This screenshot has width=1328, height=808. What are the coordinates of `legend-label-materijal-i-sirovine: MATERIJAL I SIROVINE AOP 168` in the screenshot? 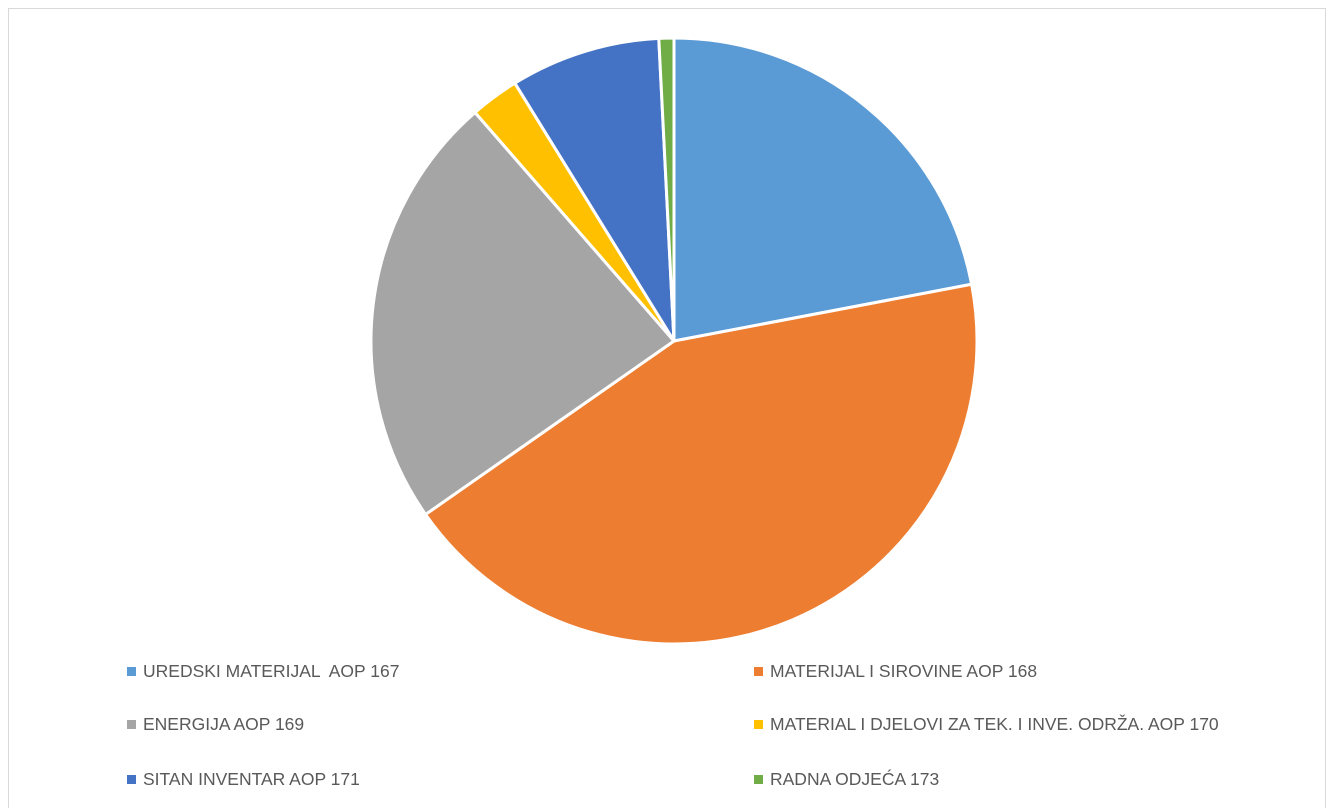 It's located at (904, 670).